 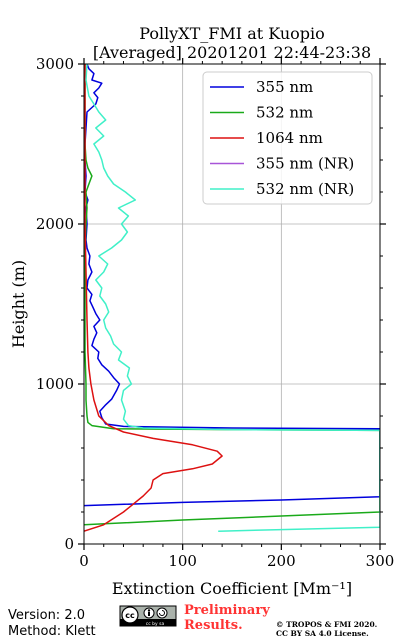 I want to click on y-tick-label: 0, so click(x=69, y=544).